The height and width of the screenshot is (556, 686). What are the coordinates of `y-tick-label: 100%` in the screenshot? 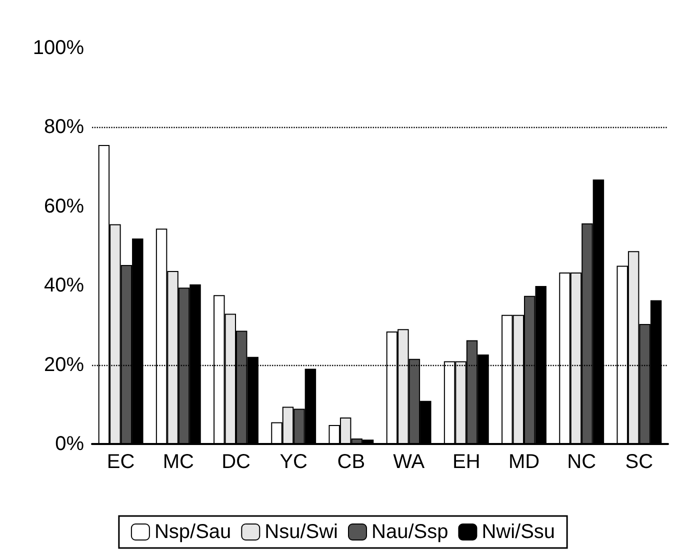 It's located at (58, 48).